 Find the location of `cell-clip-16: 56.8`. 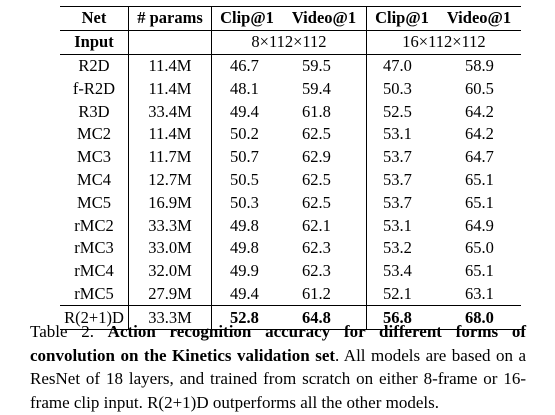

cell-clip-16: 56.8 is located at coordinates (401, 317).